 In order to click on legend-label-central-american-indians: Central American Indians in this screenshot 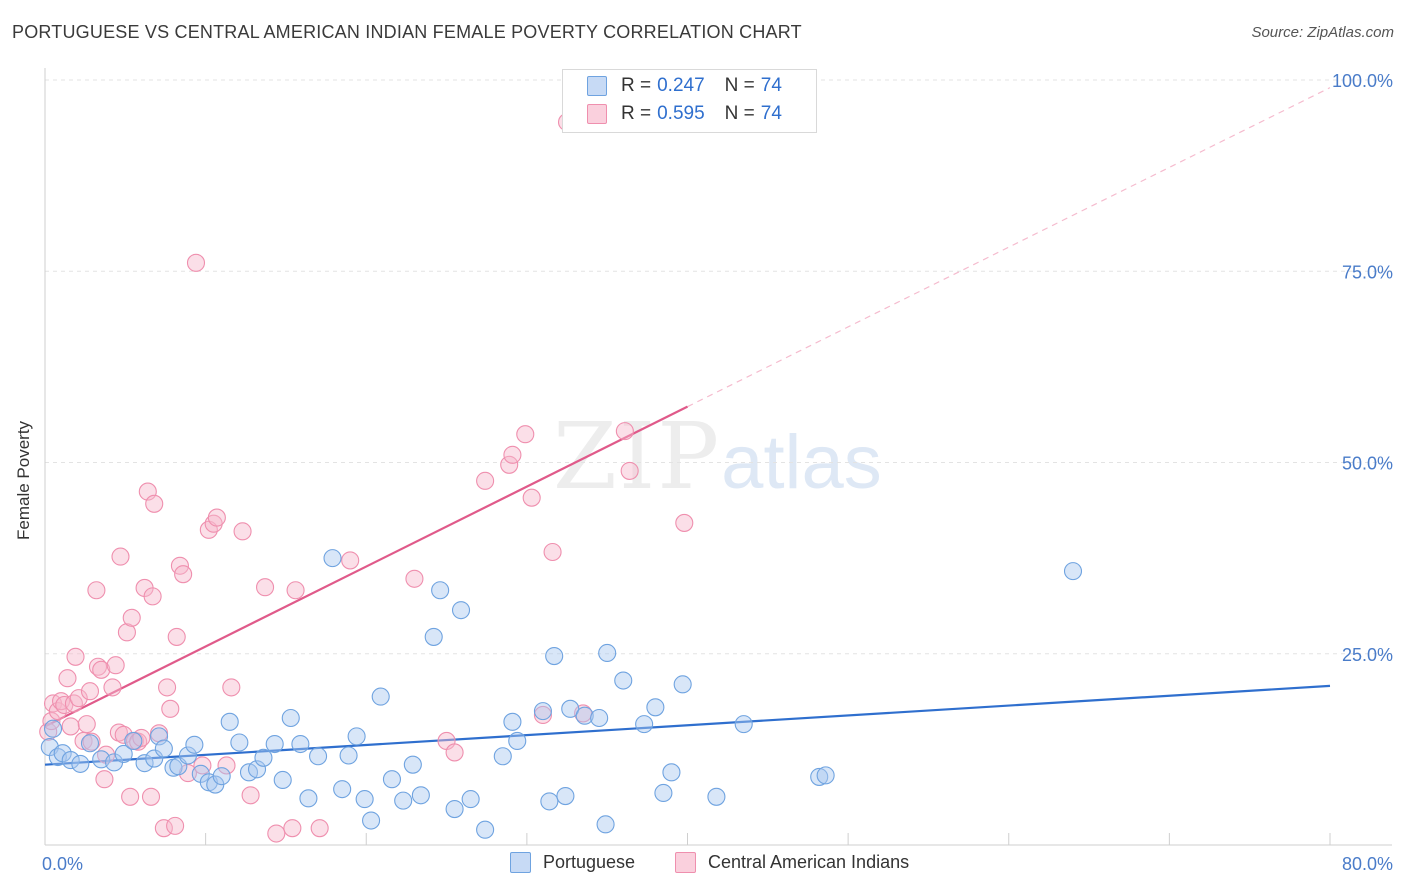, I will do `click(809, 862)`.